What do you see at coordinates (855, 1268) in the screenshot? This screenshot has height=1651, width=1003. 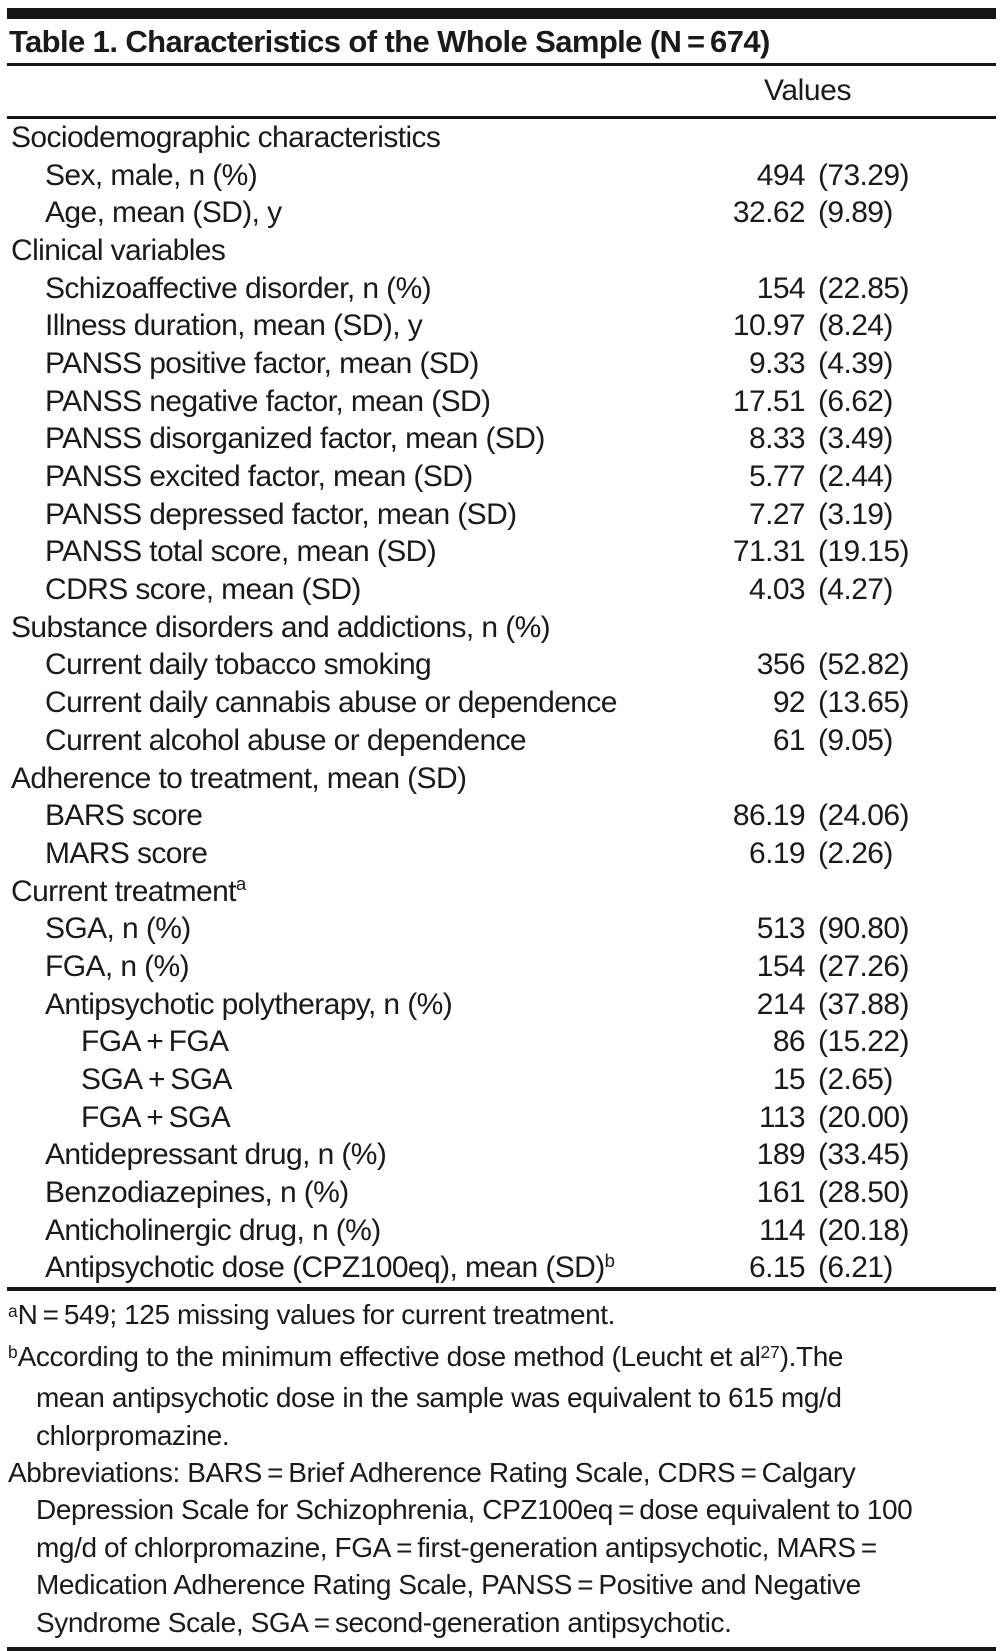 I see `row-value-percent: (6.21)` at bounding box center [855, 1268].